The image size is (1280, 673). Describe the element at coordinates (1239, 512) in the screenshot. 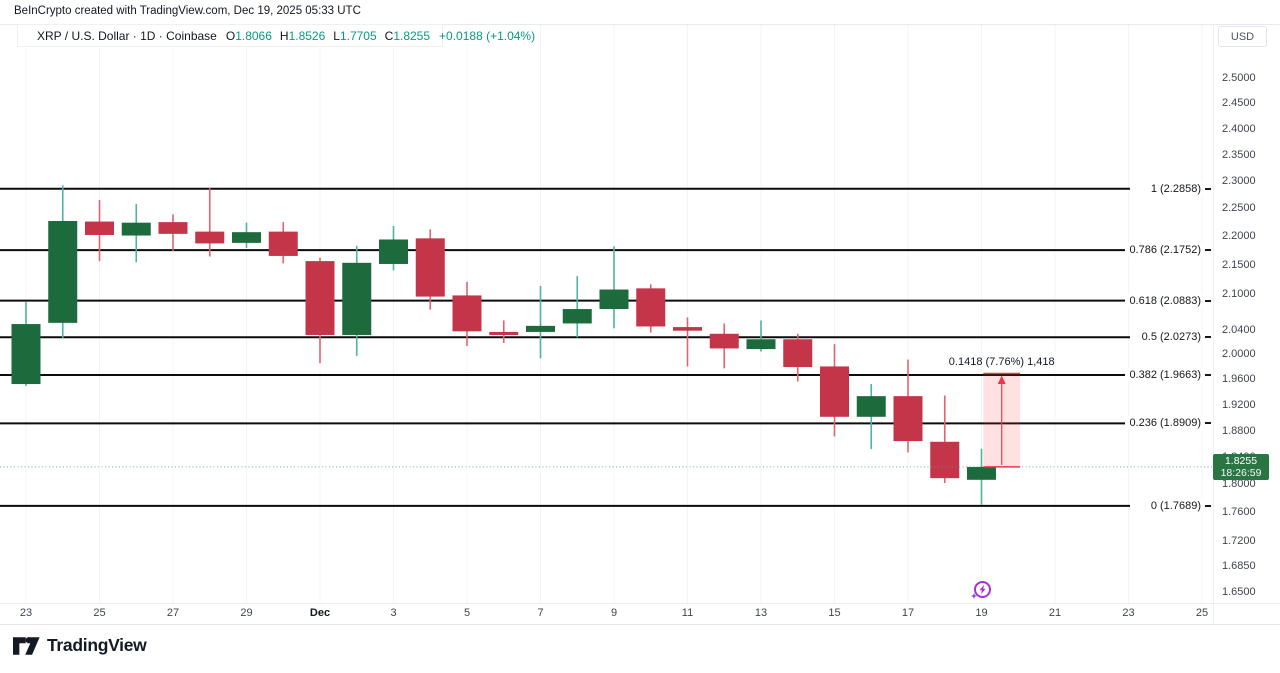

I see `price-tick-label: 1.7600` at that location.